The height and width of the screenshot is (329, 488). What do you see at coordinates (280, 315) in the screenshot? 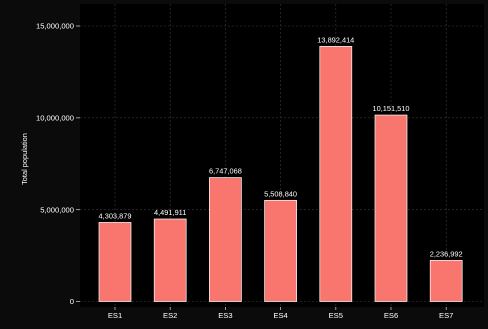
I see `x-tick-label: ES4` at bounding box center [280, 315].